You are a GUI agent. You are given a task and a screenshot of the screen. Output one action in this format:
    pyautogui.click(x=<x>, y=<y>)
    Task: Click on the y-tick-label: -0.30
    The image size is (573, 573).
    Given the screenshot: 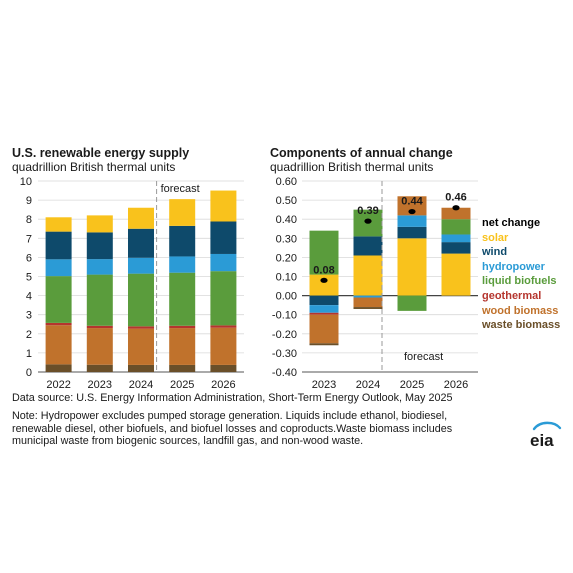 What is the action you would take?
    pyautogui.click(x=284, y=354)
    